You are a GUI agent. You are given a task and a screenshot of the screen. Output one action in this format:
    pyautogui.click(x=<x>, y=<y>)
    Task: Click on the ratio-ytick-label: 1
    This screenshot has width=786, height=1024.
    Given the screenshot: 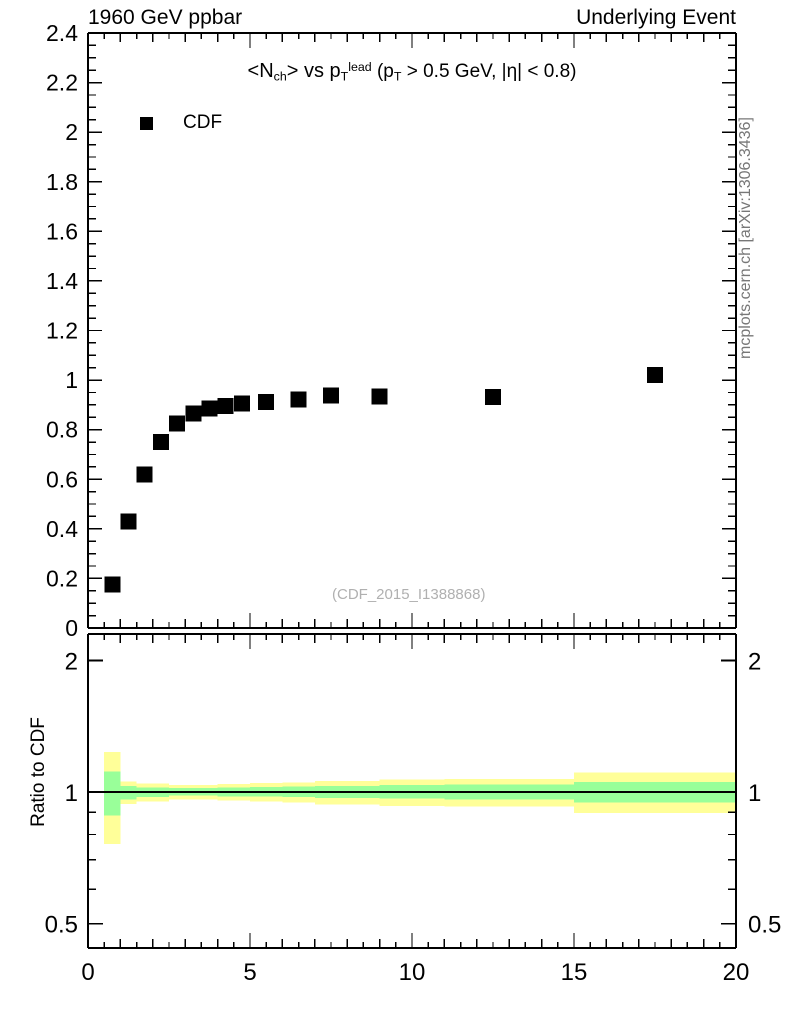 What is the action you would take?
    pyautogui.click(x=71, y=793)
    